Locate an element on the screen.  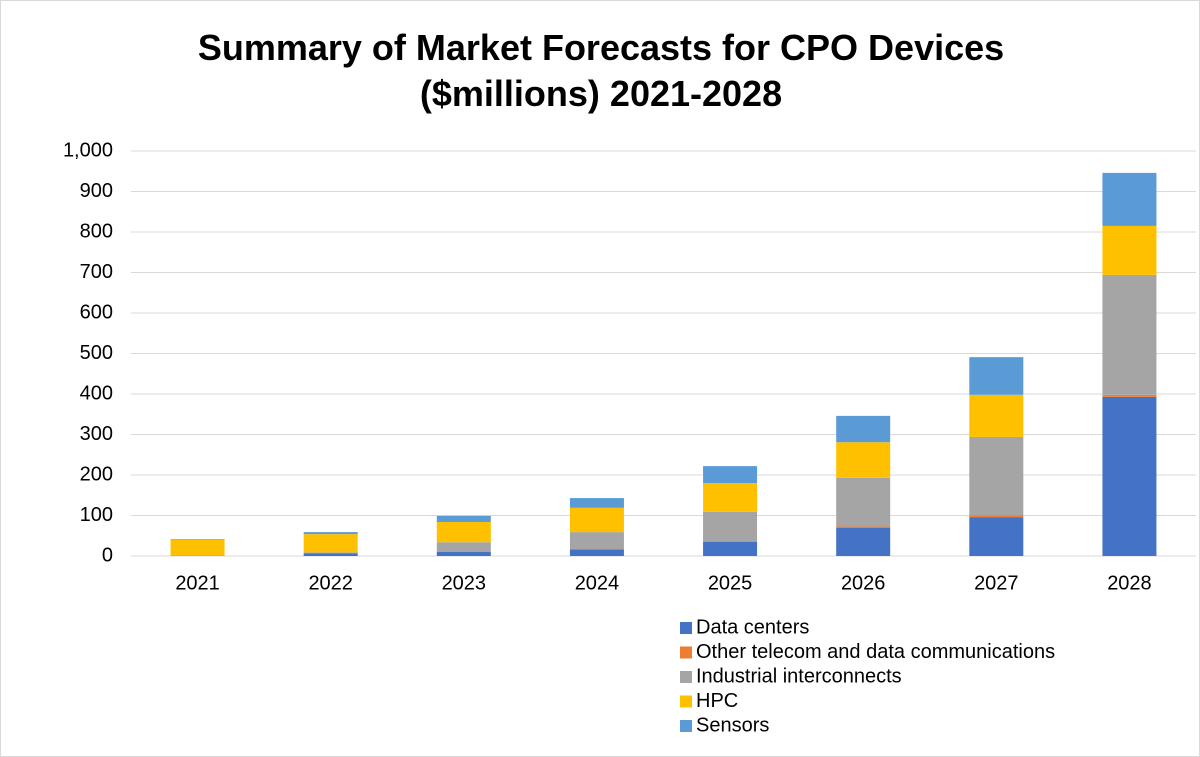
x-tick-label: 2028 is located at coordinates (1129, 583).